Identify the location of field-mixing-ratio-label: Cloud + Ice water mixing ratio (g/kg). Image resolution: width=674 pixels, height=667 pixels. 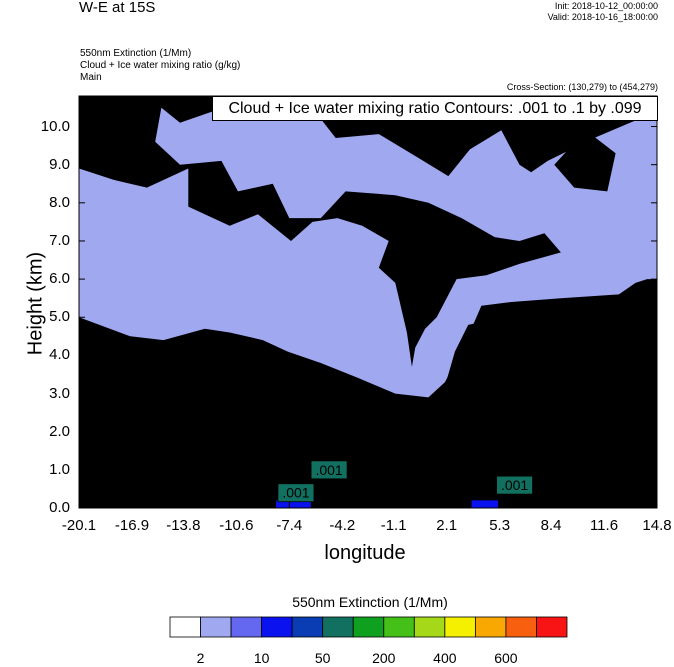
(160, 65).